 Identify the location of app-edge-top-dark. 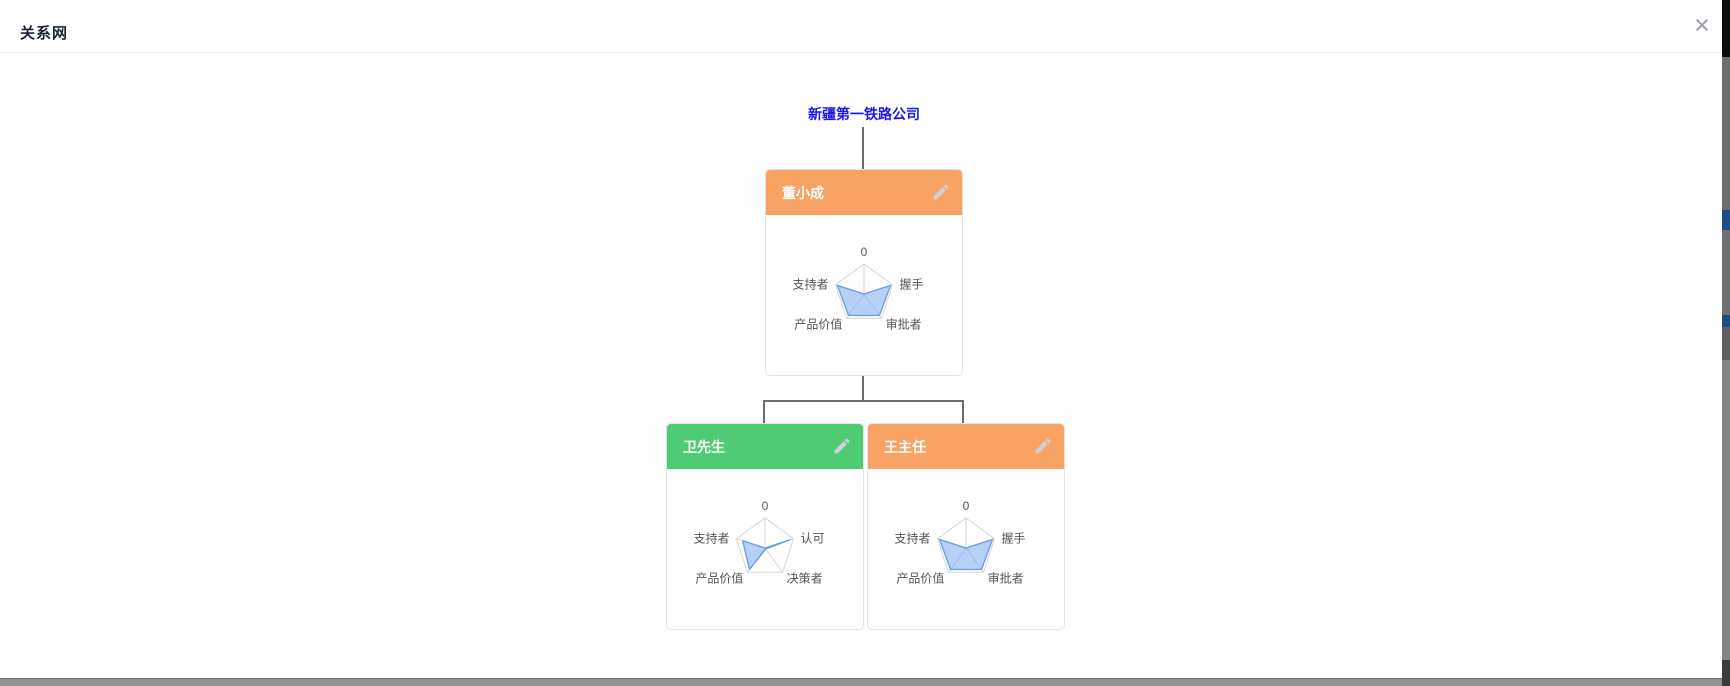
(1726, 28).